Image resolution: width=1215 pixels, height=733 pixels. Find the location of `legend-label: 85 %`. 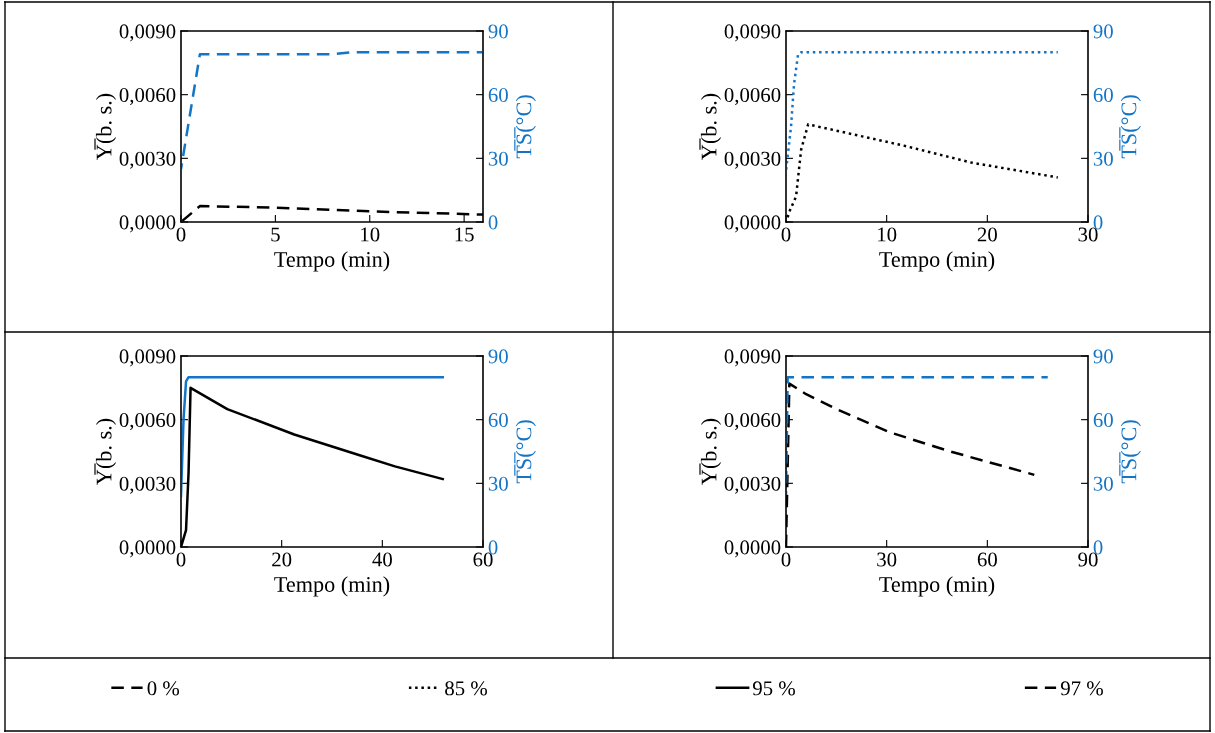

legend-label: 85 % is located at coordinates (466, 688).